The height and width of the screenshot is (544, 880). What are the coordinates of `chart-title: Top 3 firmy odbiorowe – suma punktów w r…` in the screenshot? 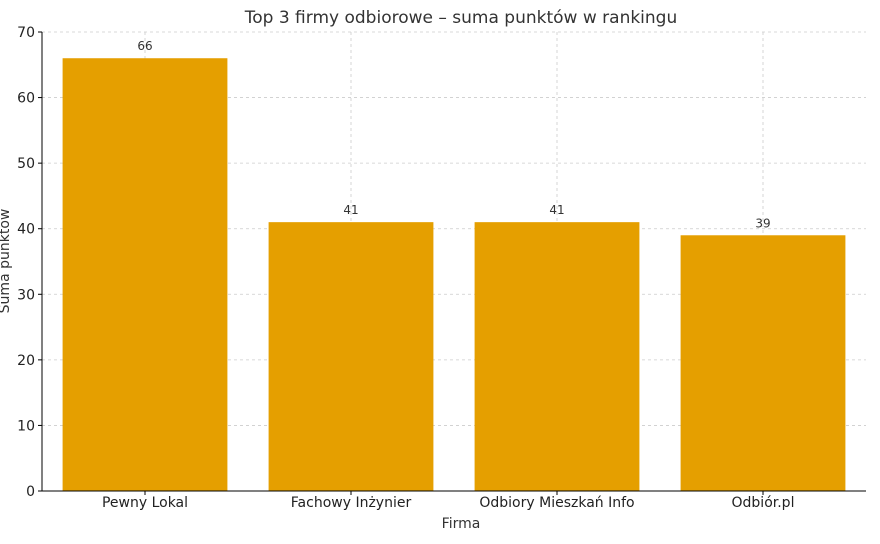 It's located at (461, 18).